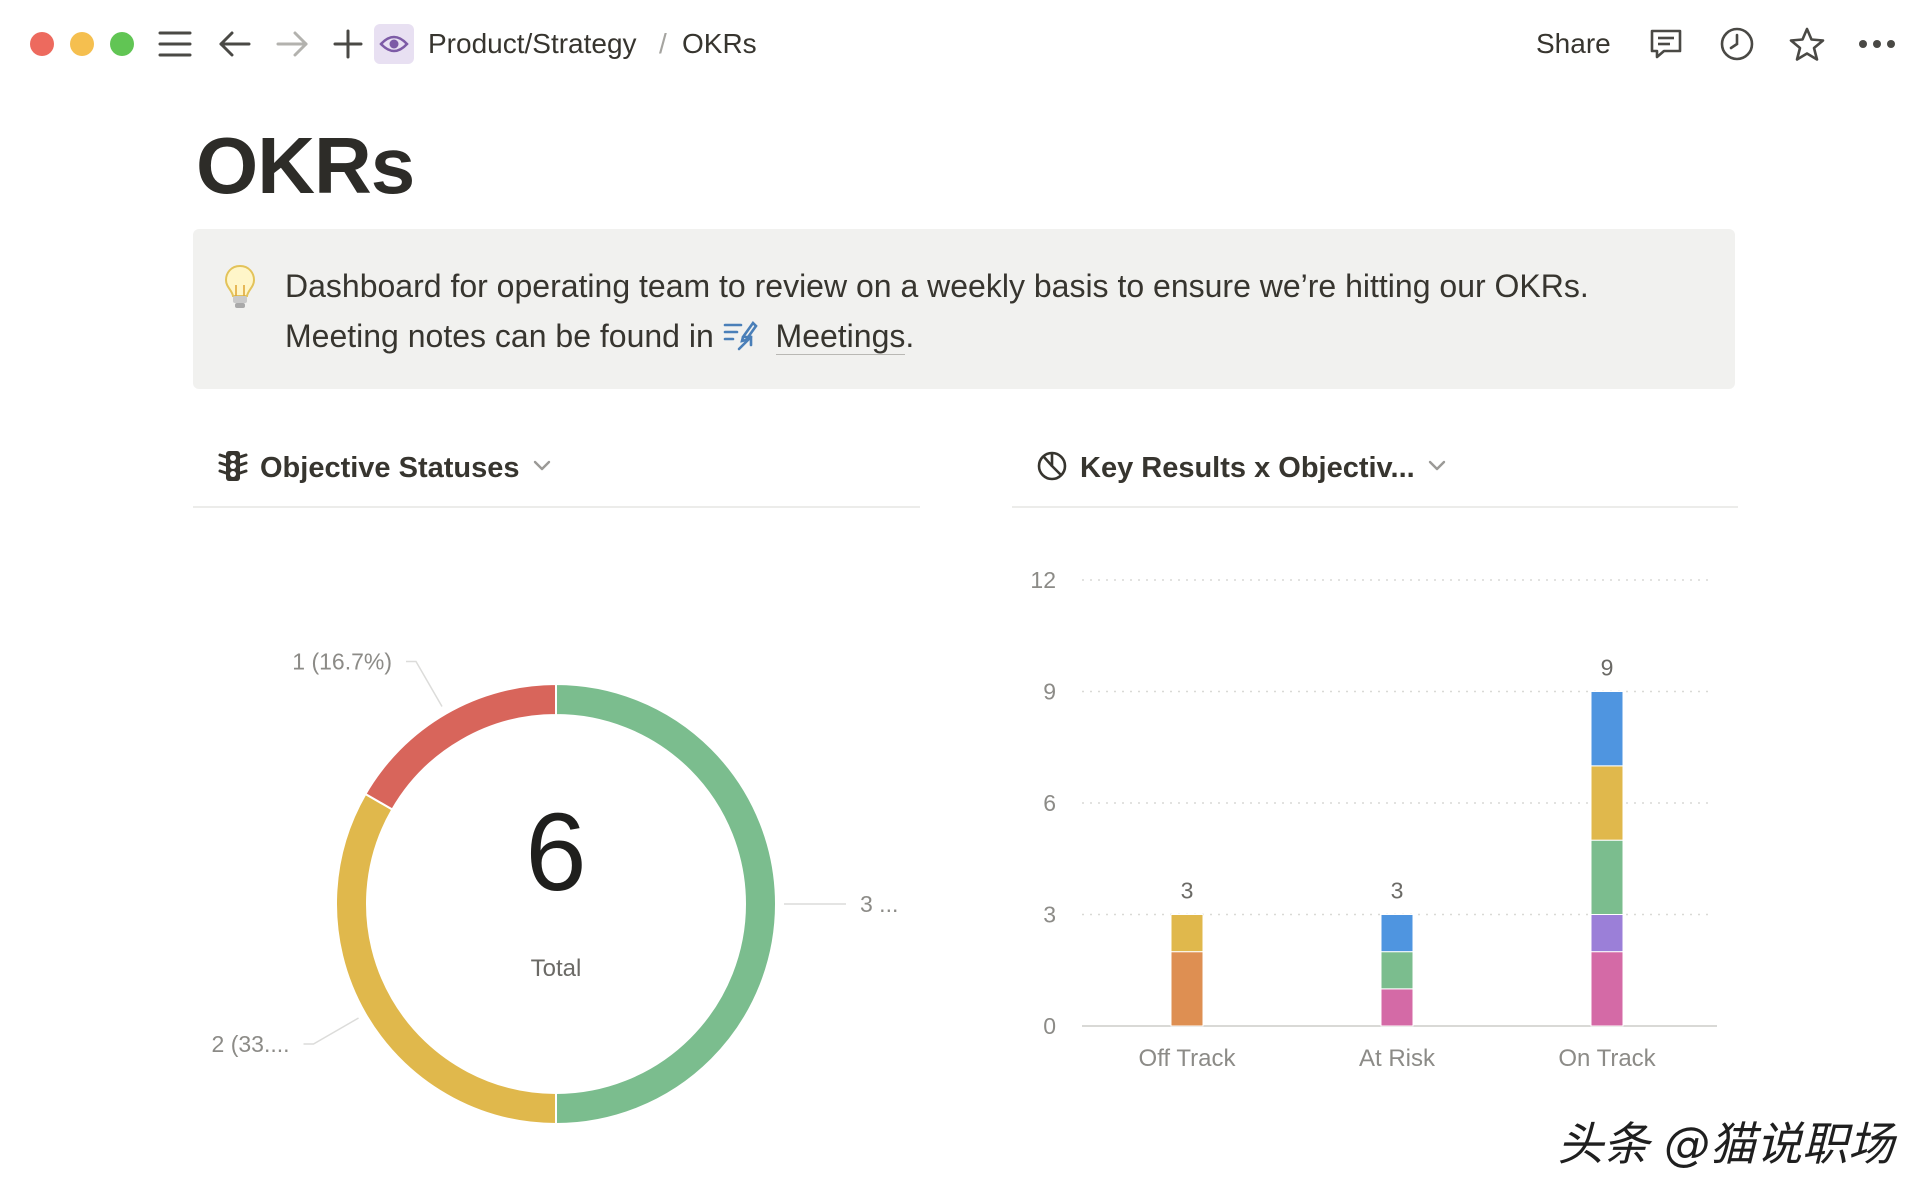 The image size is (1920, 1200). What do you see at coordinates (960, 44) in the screenshot?
I see `top-bar: Product/Strategy / OKRs Share` at bounding box center [960, 44].